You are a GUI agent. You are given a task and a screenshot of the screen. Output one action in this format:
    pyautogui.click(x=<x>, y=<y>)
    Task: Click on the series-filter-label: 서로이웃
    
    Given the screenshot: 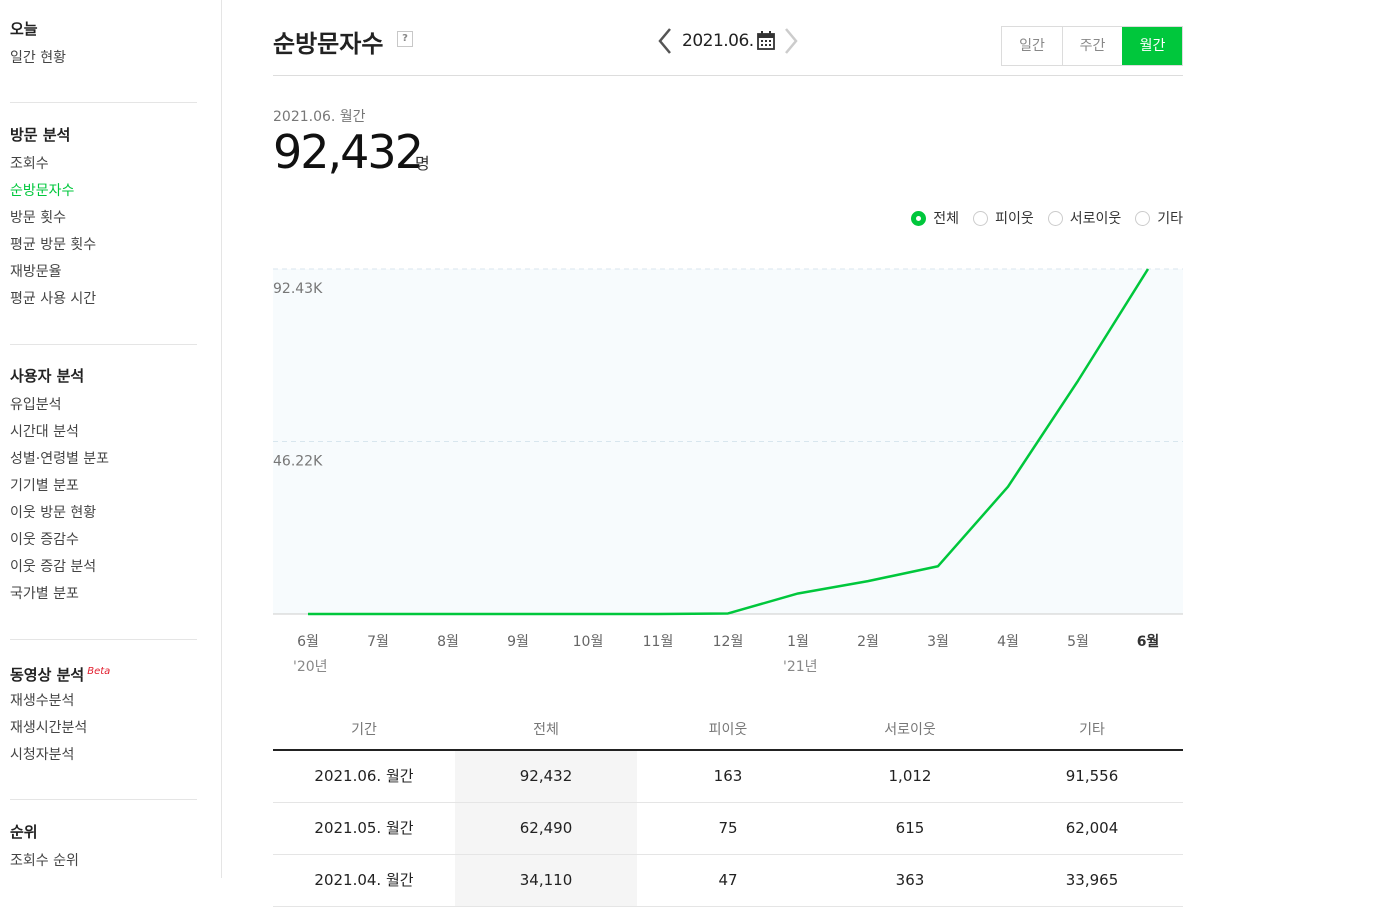 What is the action you would take?
    pyautogui.click(x=1096, y=218)
    